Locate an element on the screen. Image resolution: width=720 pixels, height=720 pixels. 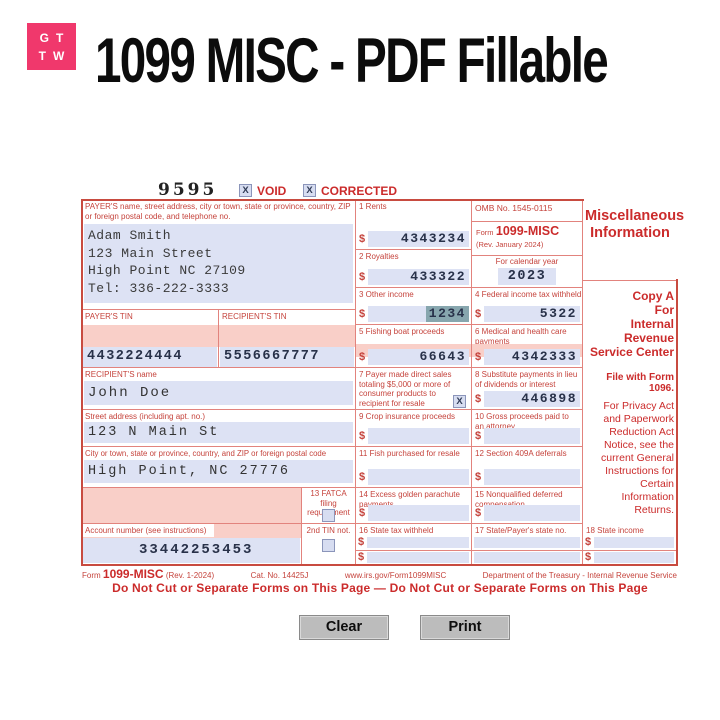
payer-tin-cell: PAYER'S TIN 4432224444 is located at coordinates (150, 339).